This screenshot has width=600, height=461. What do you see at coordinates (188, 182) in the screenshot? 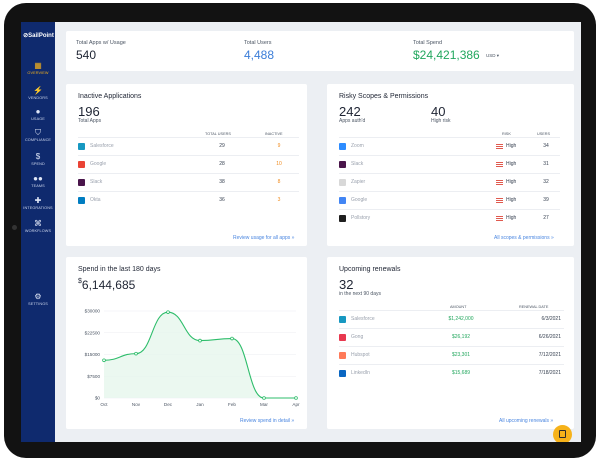
I see `table-row: Slack 38 8` at bounding box center [188, 182].